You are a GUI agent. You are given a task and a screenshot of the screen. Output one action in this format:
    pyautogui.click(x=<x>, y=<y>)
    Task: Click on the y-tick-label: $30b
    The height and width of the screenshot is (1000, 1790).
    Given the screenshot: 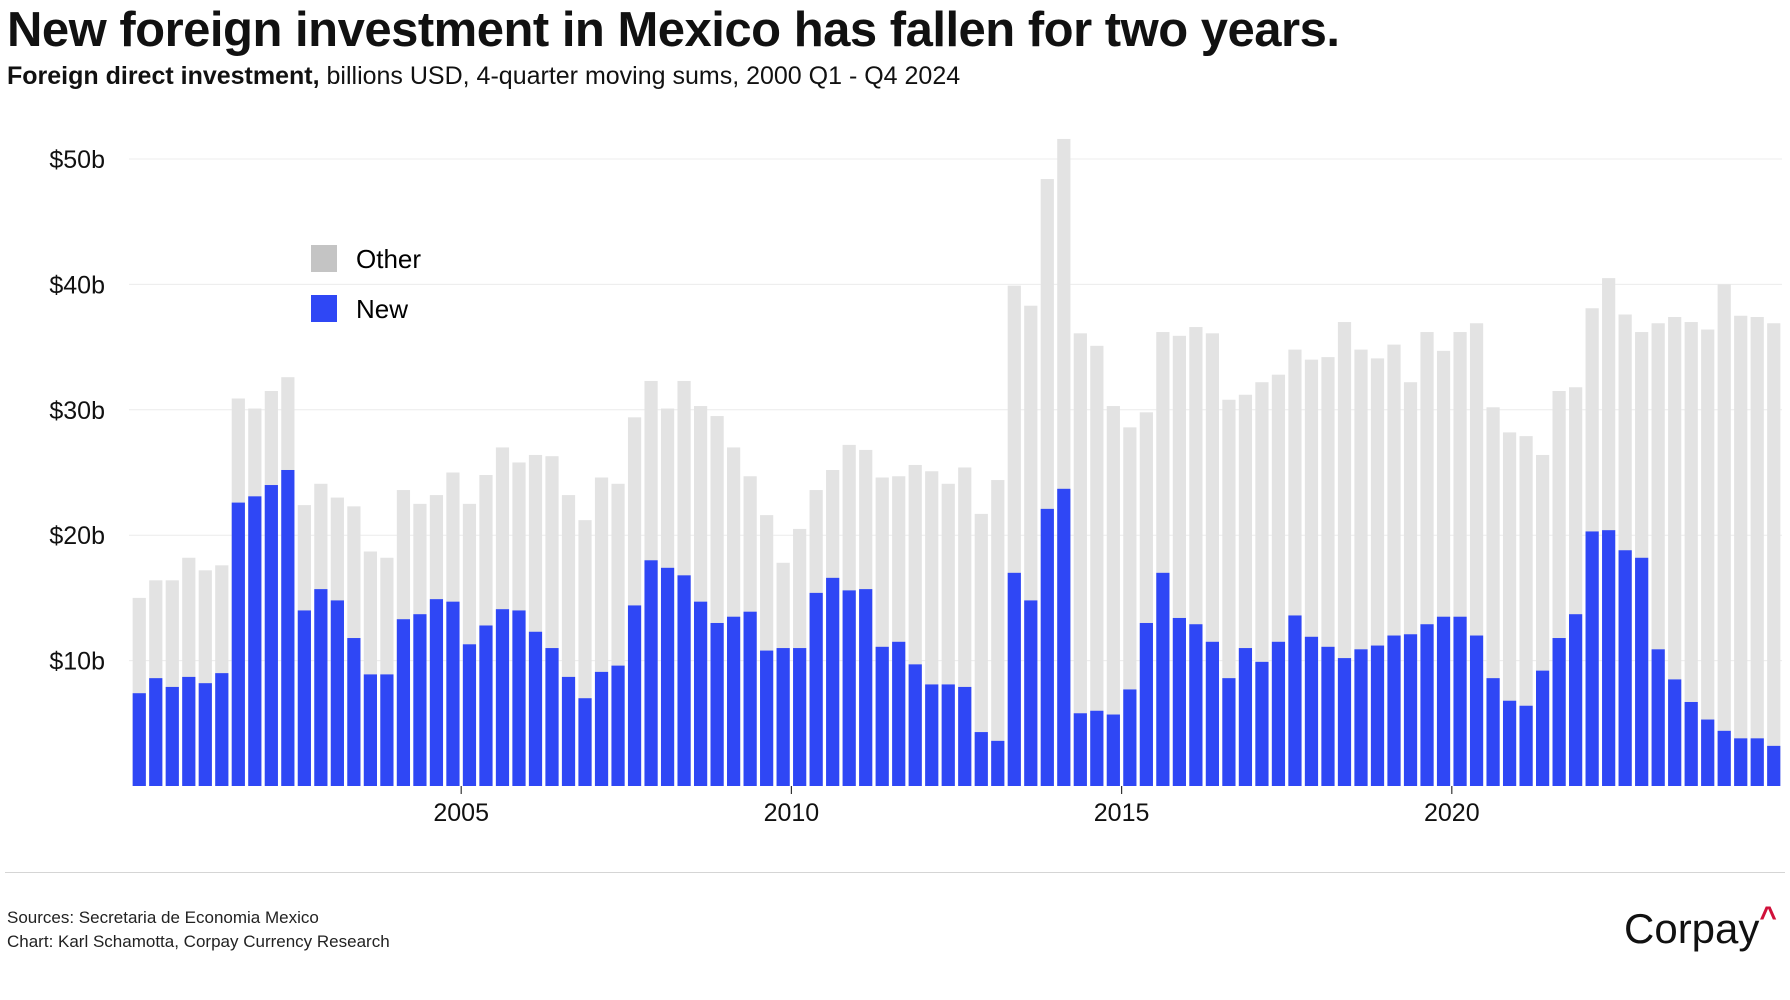 What is the action you would take?
    pyautogui.click(x=77, y=411)
    